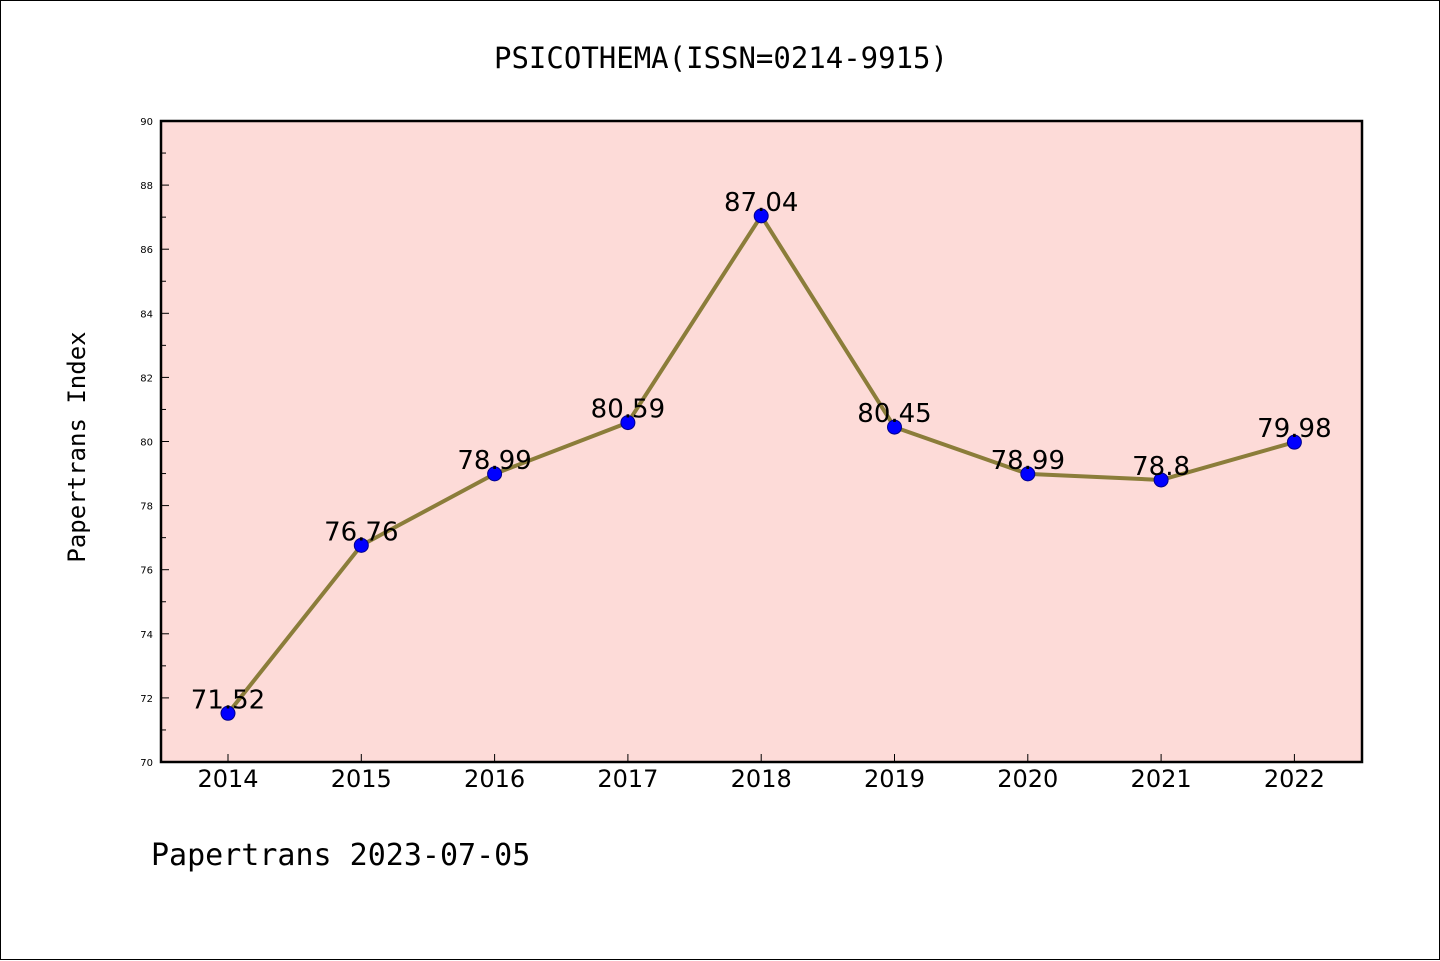 The width and height of the screenshot is (1440, 961). Describe the element at coordinates (146, 250) in the screenshot. I see `y-tick-label: 86` at that location.